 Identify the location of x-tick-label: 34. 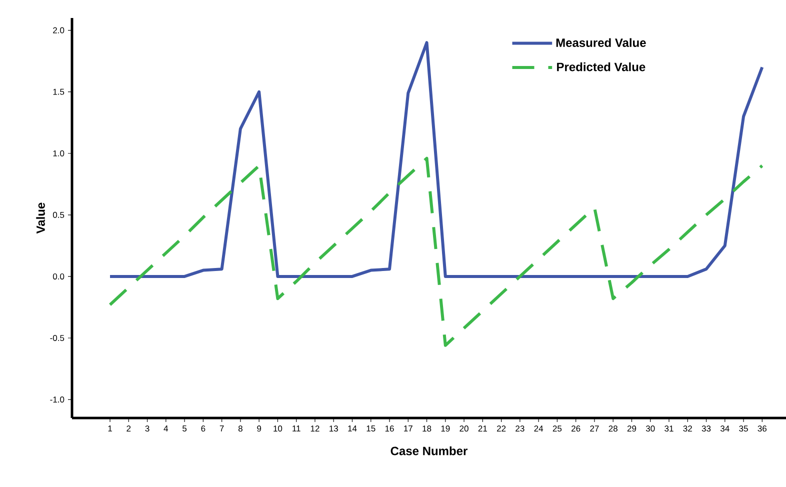
(725, 429).